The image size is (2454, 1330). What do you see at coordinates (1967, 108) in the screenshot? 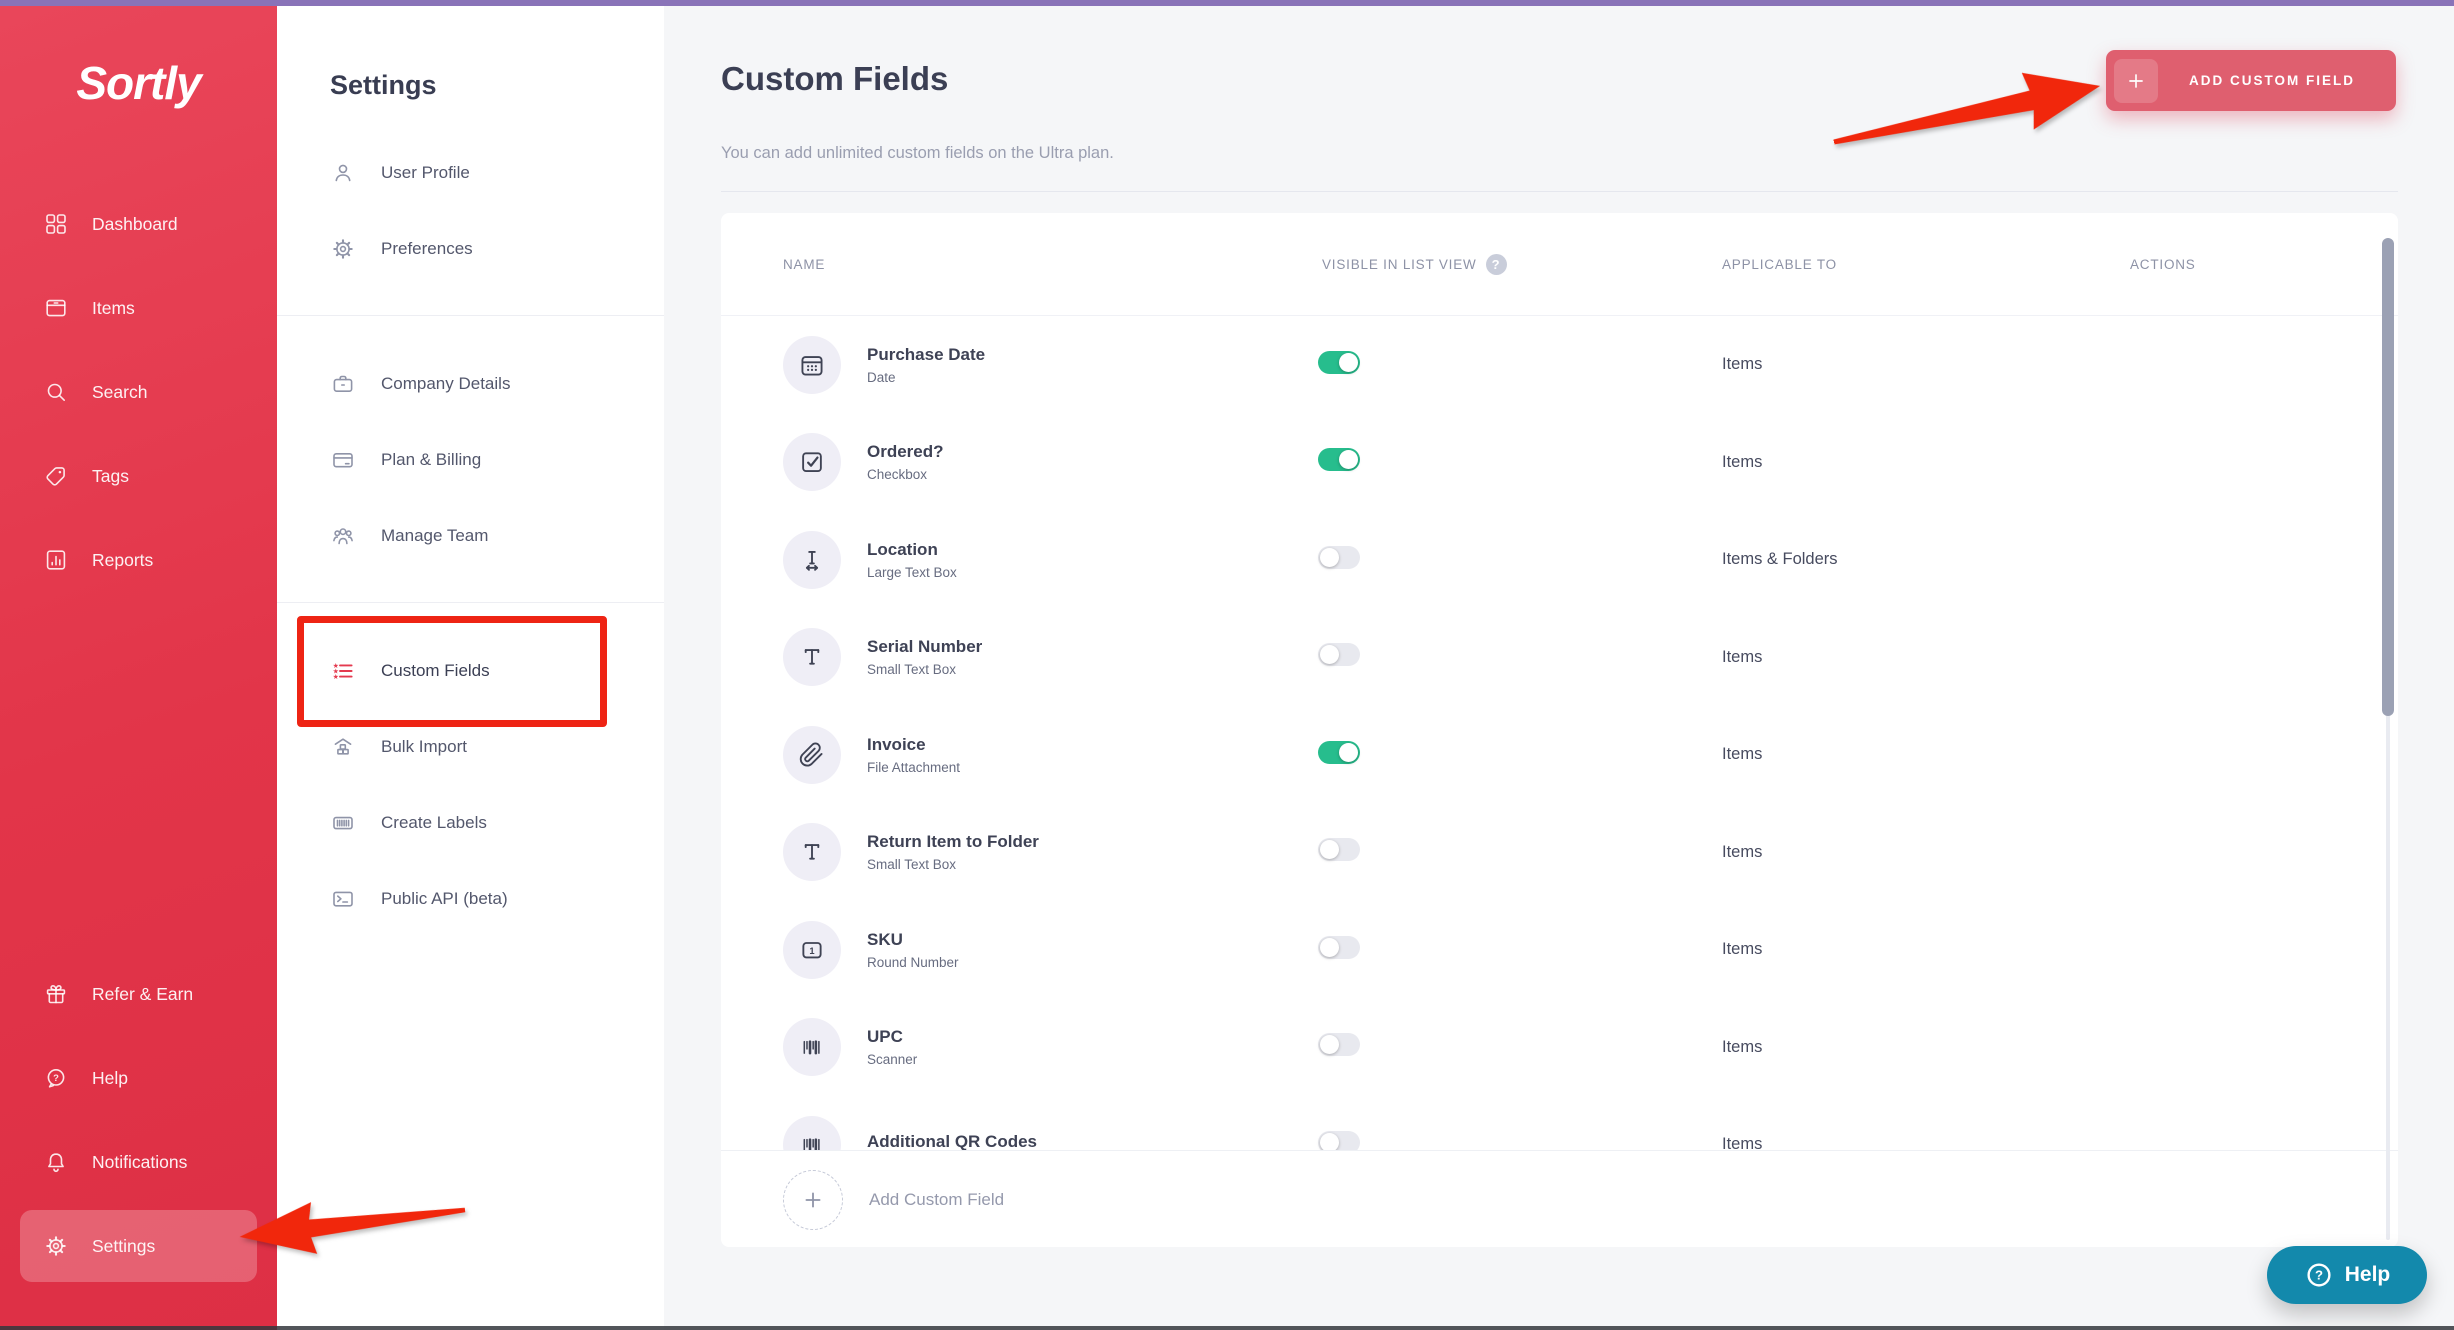
I see `annotation-arrow-add-button` at bounding box center [1967, 108].